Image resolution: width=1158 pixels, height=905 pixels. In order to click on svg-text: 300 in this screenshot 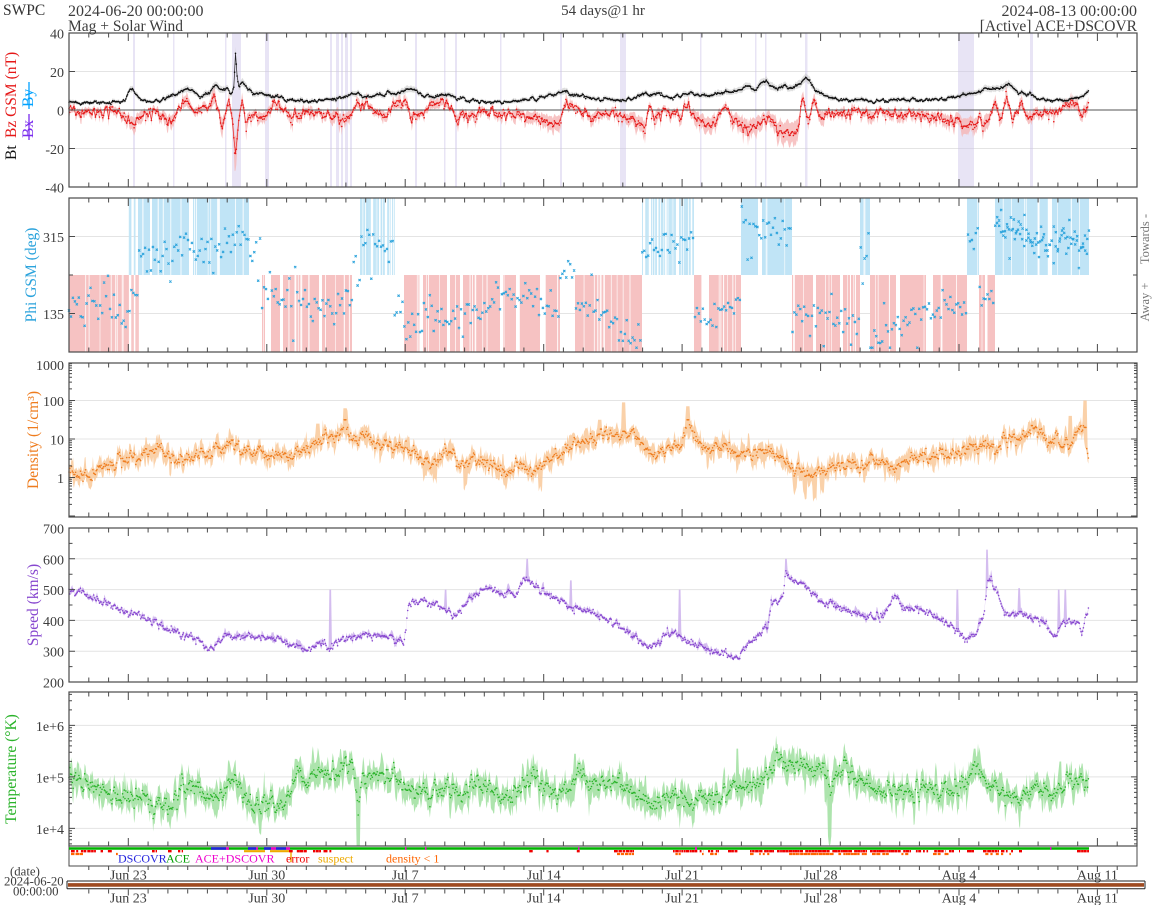, I will do `click(53, 653)`.